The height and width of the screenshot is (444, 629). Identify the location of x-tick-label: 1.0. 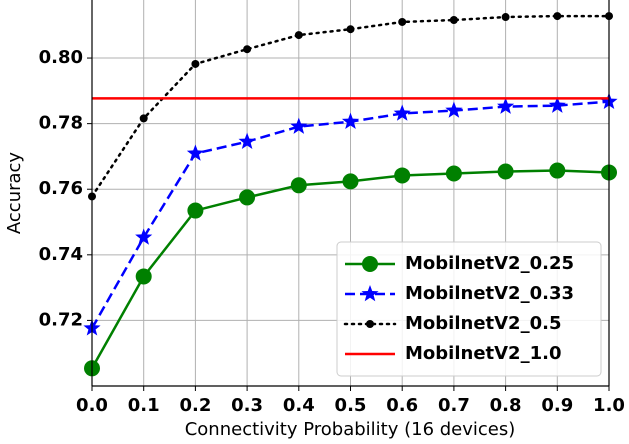
(609, 405).